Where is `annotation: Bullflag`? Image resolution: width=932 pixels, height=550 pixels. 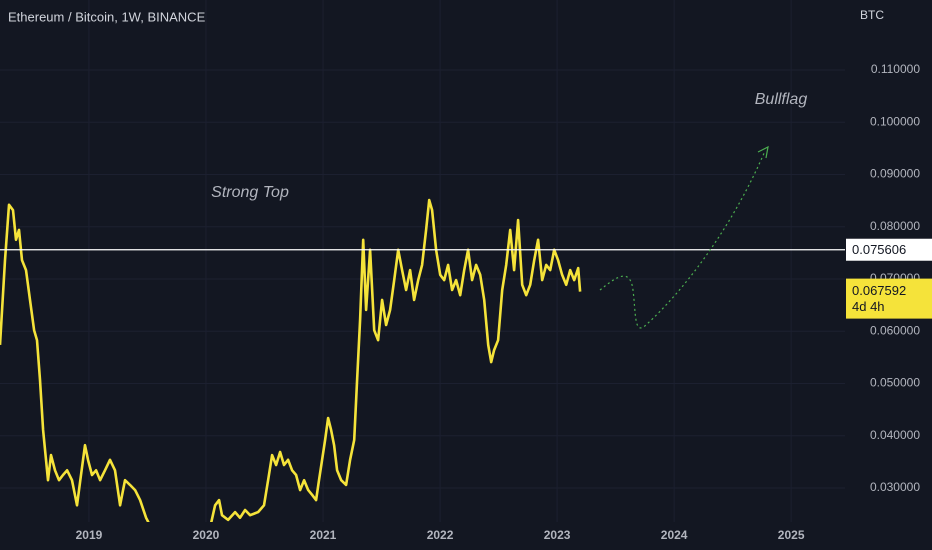
annotation: Bullflag is located at coordinates (781, 99).